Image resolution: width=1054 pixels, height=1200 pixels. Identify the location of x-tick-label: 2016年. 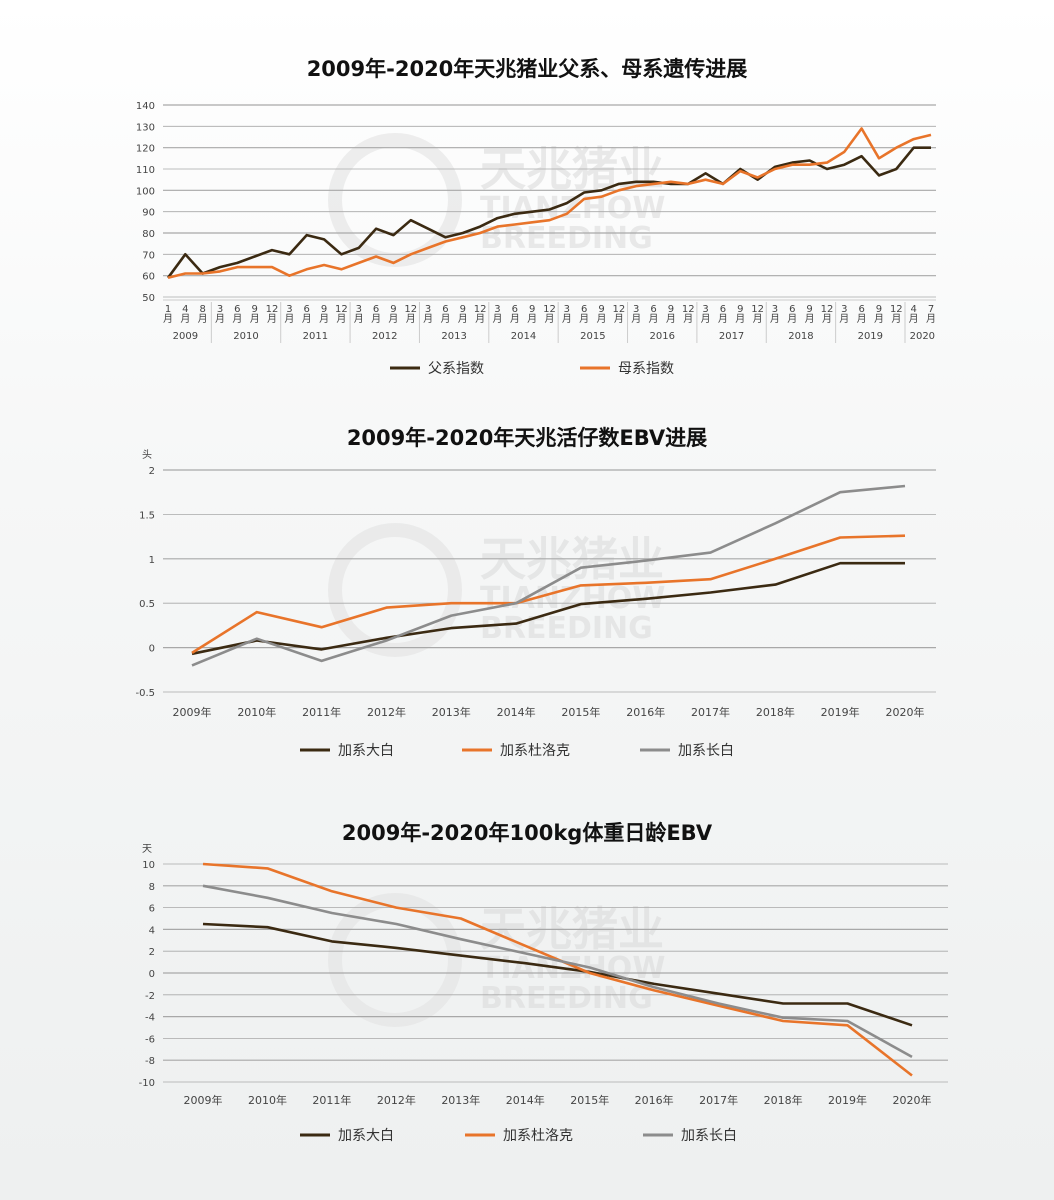
(645, 712).